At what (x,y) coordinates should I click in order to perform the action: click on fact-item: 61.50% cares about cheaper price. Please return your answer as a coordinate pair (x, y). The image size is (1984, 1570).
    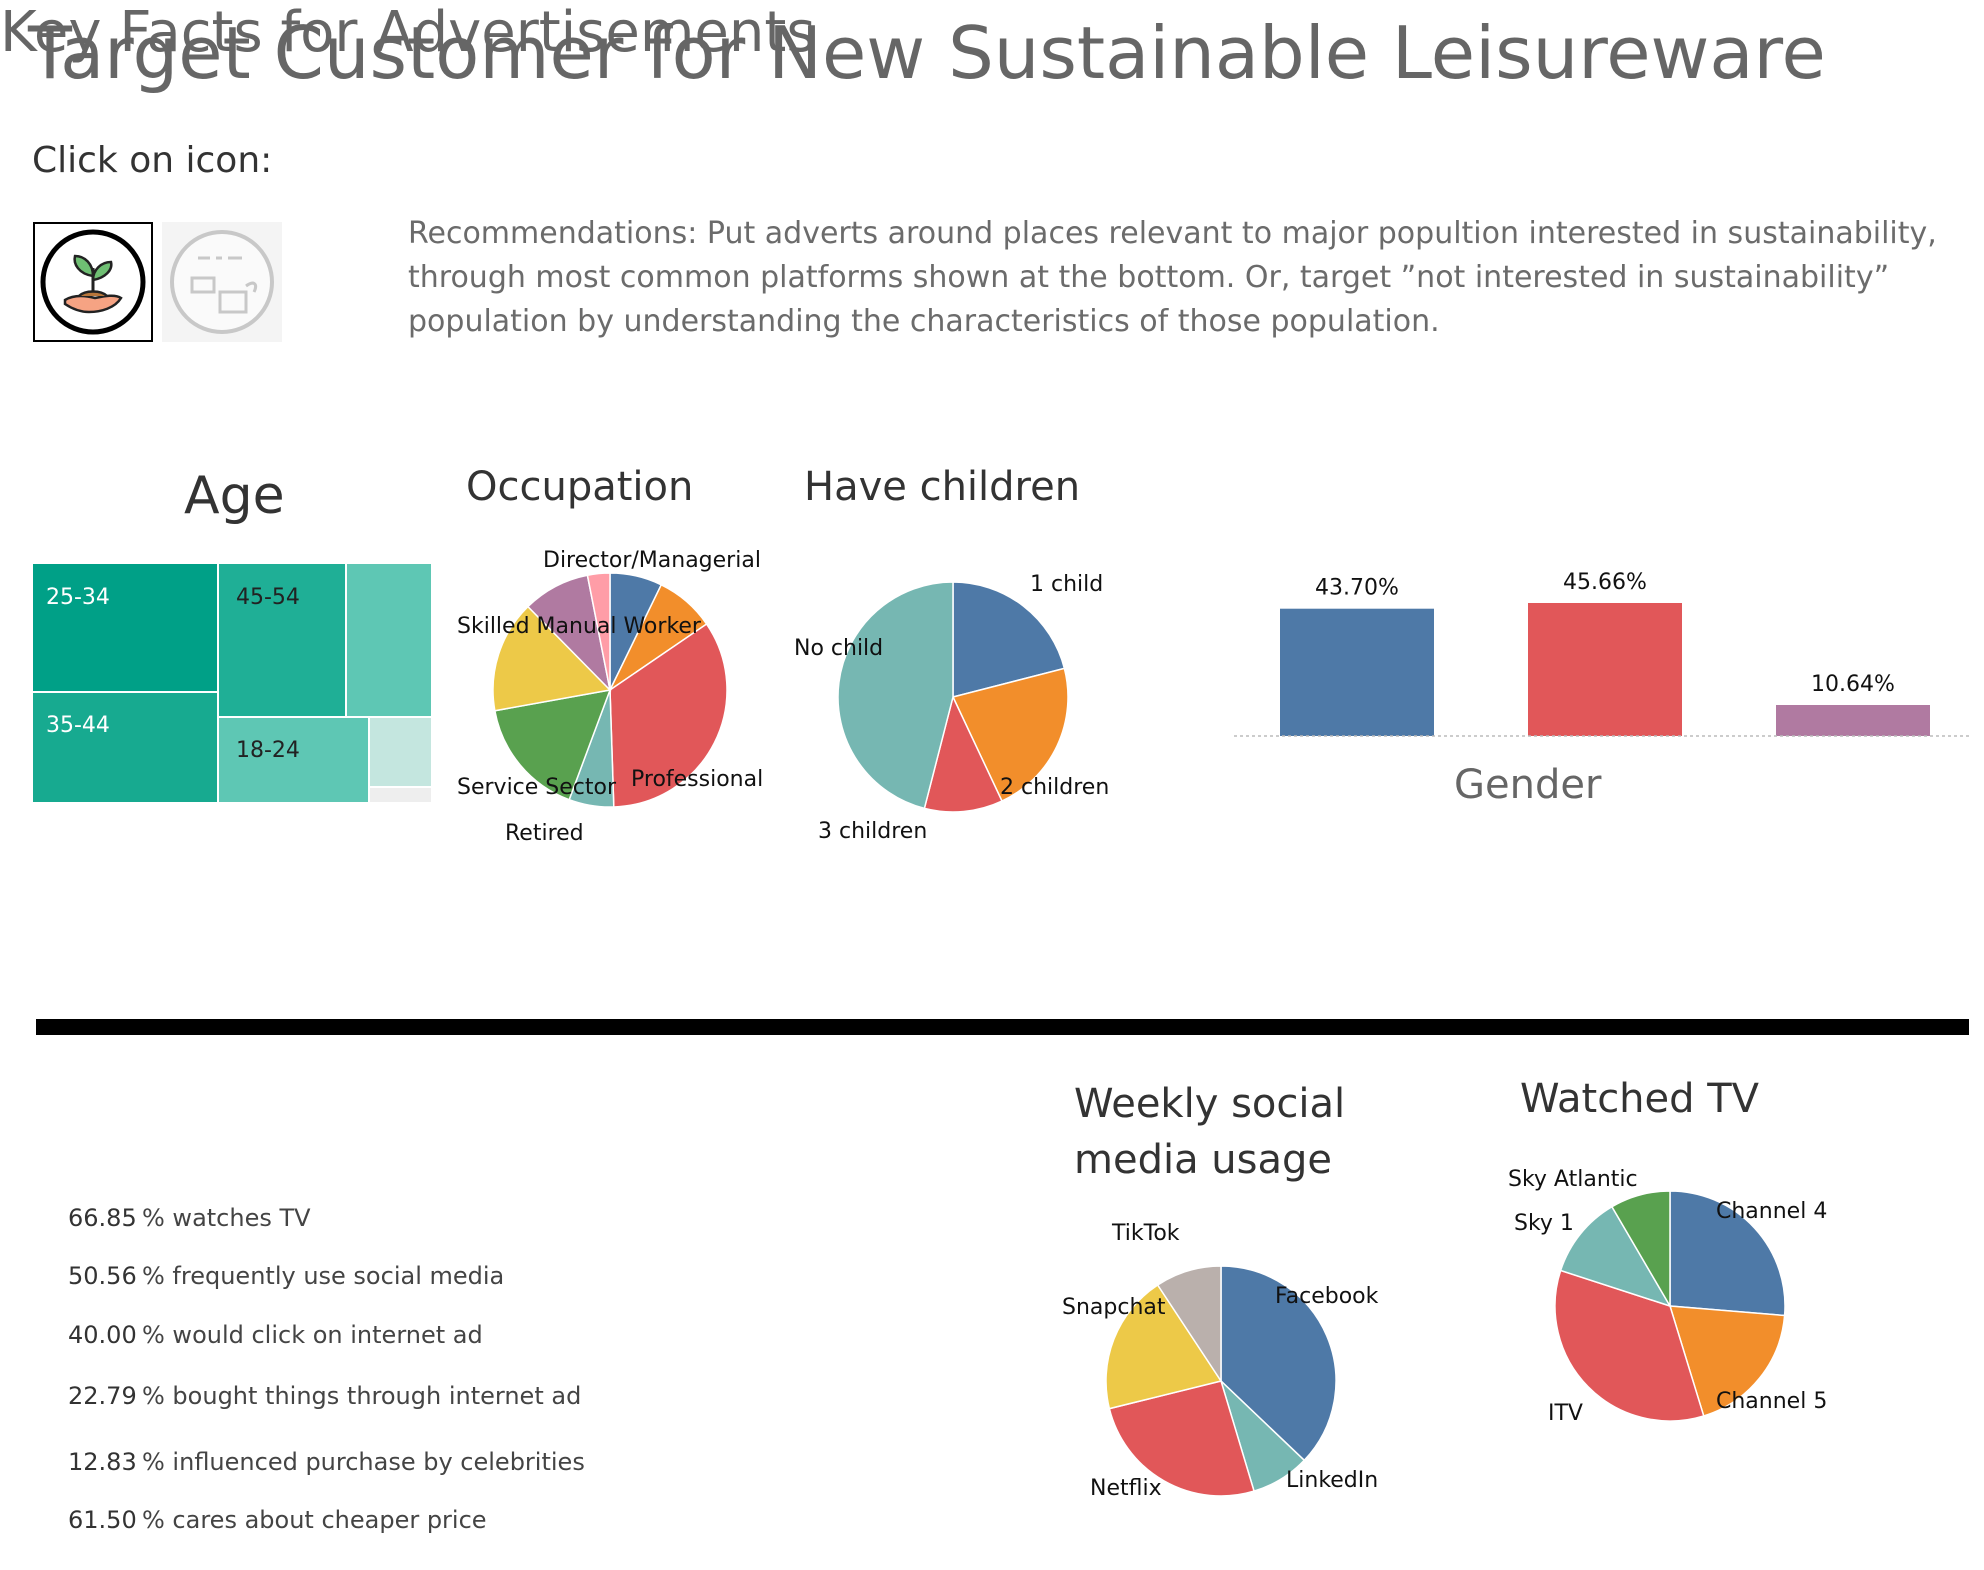
    Looking at the image, I should click on (277, 1520).